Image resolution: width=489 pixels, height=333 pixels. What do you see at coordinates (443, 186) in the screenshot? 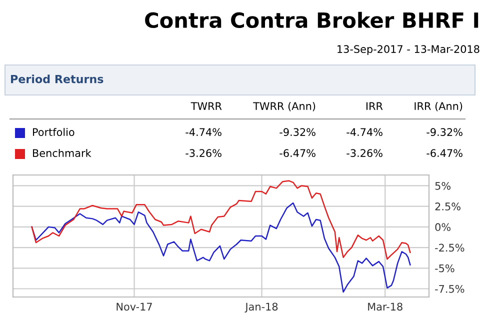
I see `y-tick-label: 5%` at bounding box center [443, 186].